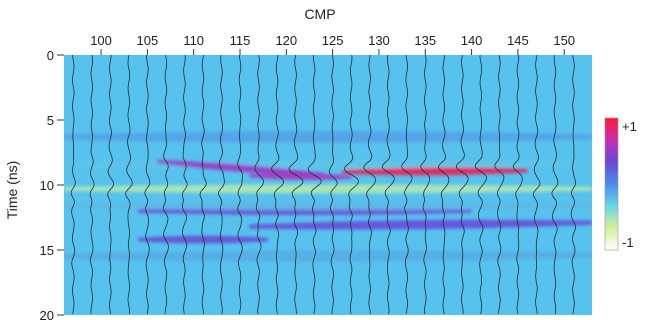 The image size is (656, 320). What do you see at coordinates (628, 242) in the screenshot?
I see `colorbar-min-label: -1` at bounding box center [628, 242].